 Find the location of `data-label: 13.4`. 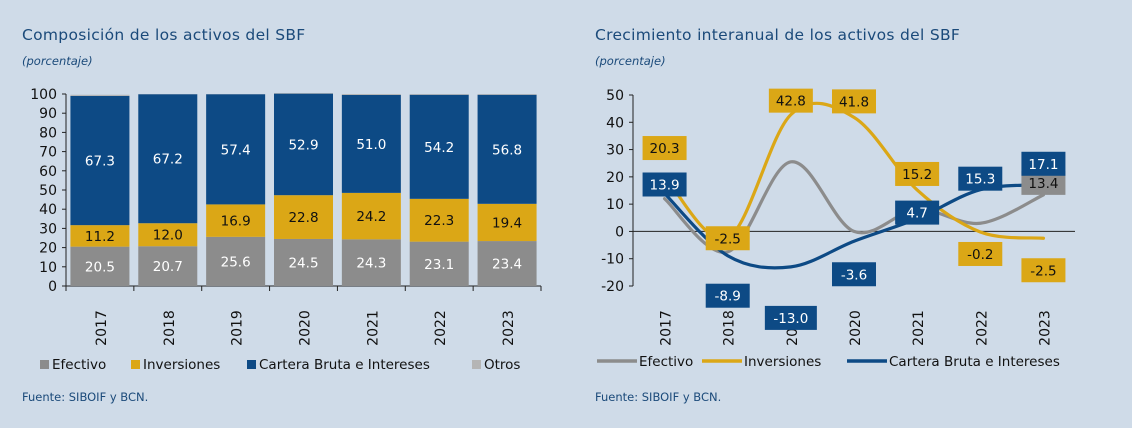

data-label: 13.4 is located at coordinates (1043, 184).